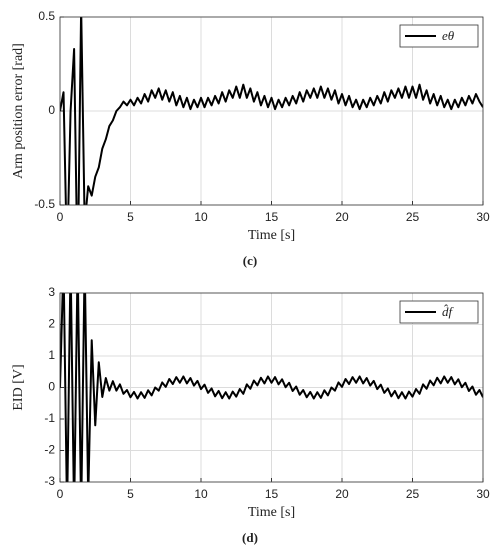 The height and width of the screenshot is (550, 498). I want to click on y-tick-label: -1, so click(49, 418).